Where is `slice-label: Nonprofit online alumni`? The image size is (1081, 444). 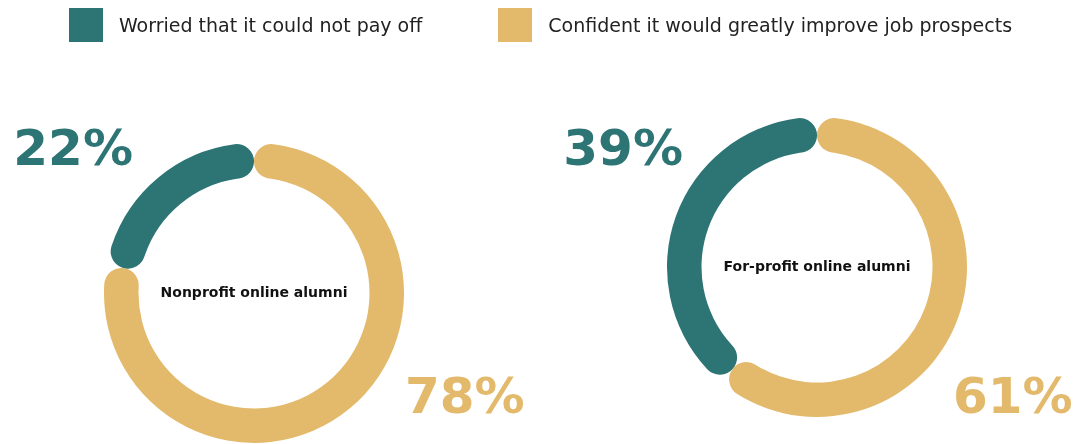
slice-label: Nonprofit online alumni is located at coordinates (254, 291).